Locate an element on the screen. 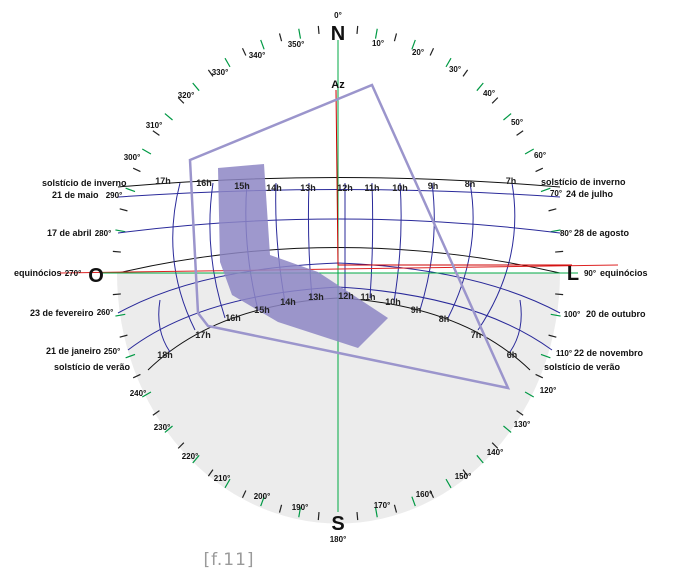  deg-100: 100° is located at coordinates (572, 314).